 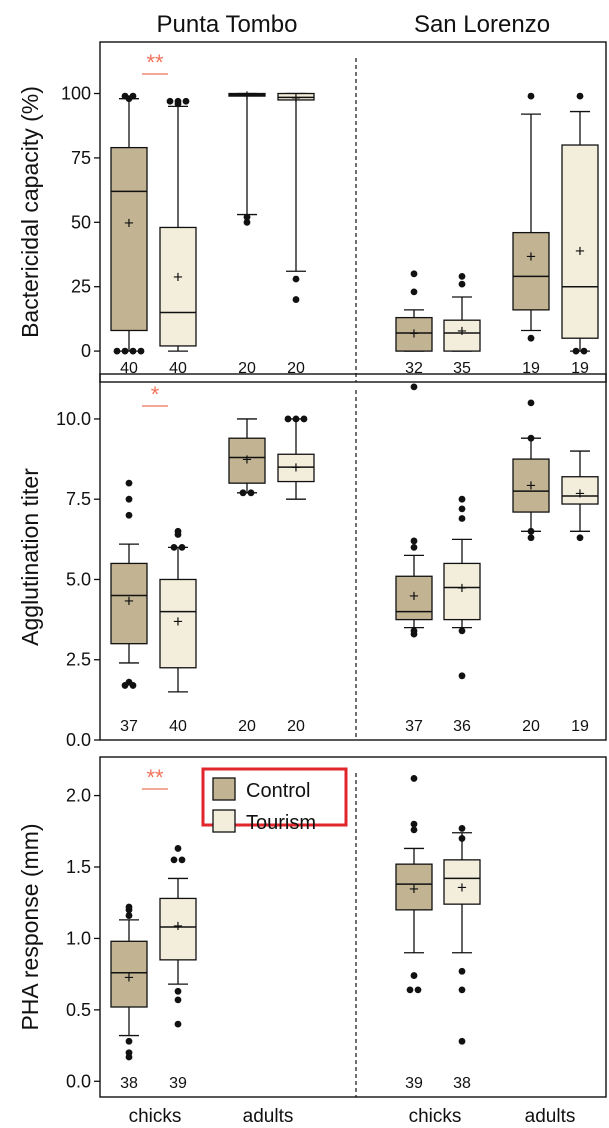 I want to click on sample-size-label: 37, so click(x=414, y=726).